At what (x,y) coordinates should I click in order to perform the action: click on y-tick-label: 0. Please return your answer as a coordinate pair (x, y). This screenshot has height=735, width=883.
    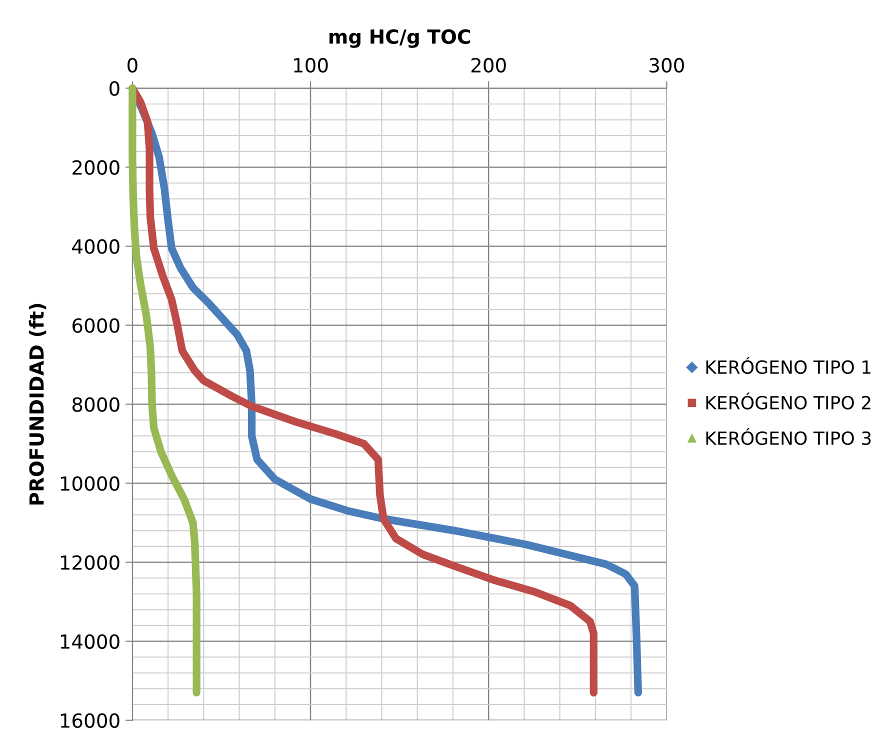
    Looking at the image, I should click on (115, 88).